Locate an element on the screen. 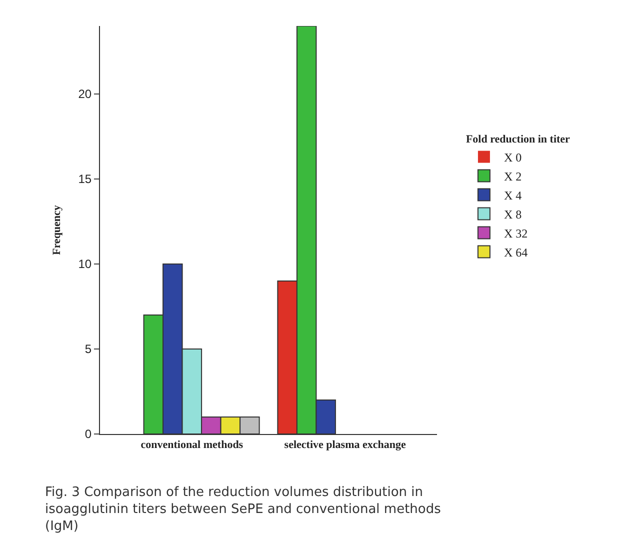  y-axis-title: Frequency is located at coordinates (56, 229).